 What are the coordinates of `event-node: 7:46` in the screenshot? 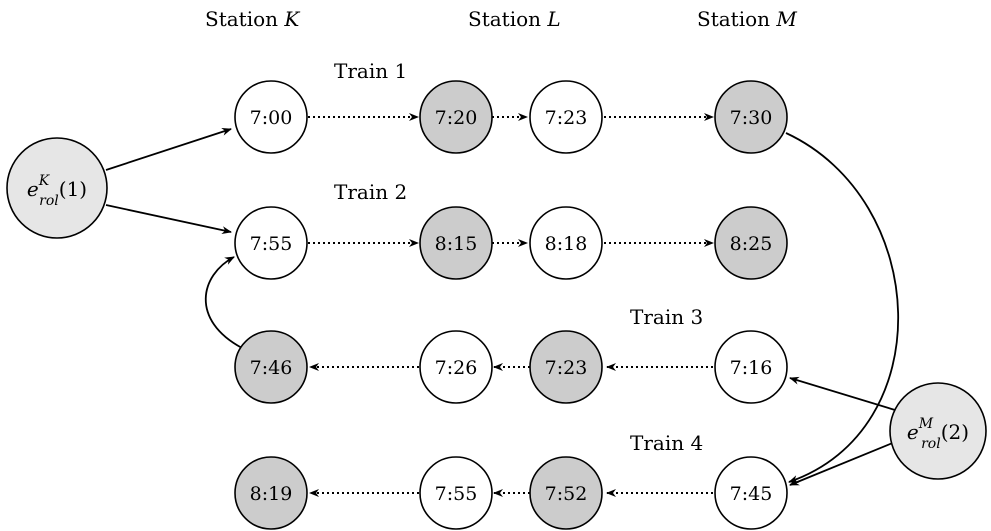 It's located at (271, 367).